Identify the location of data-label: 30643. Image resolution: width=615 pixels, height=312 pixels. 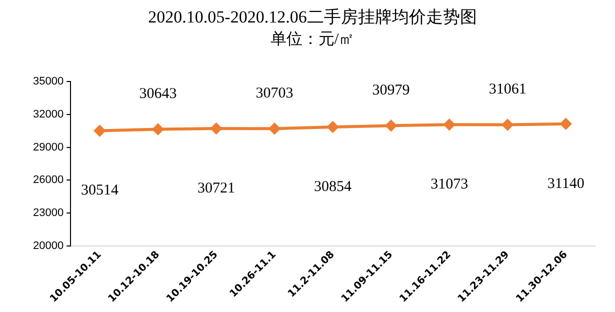
(158, 94).